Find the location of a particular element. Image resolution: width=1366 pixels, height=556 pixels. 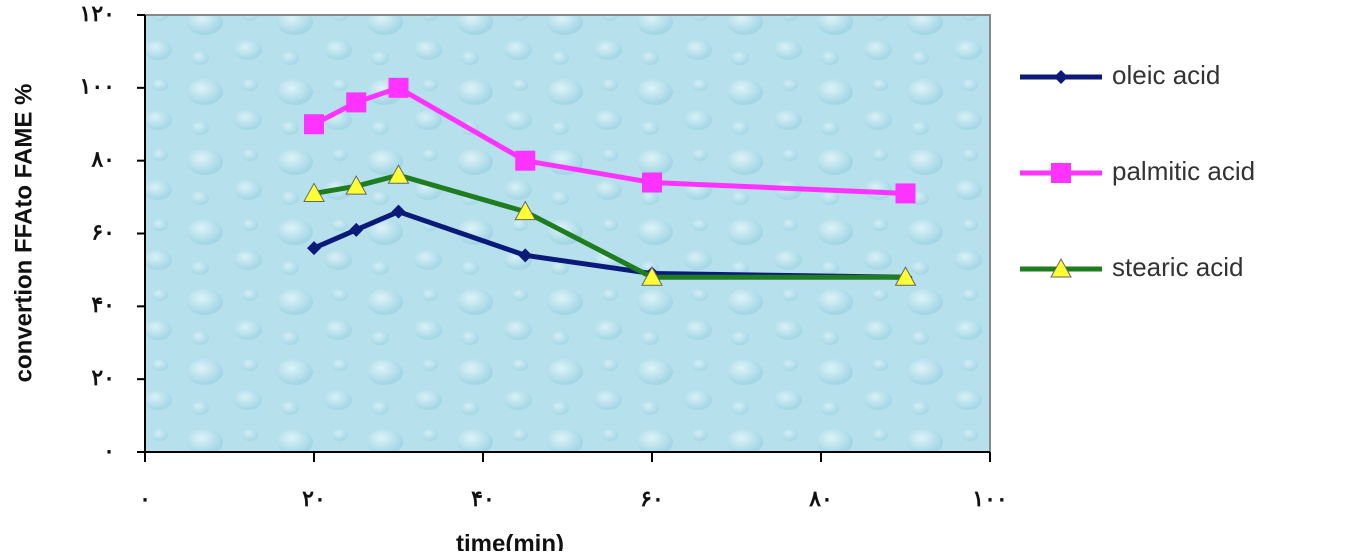

y-tick-label: ۴۰ is located at coordinates (103, 304).